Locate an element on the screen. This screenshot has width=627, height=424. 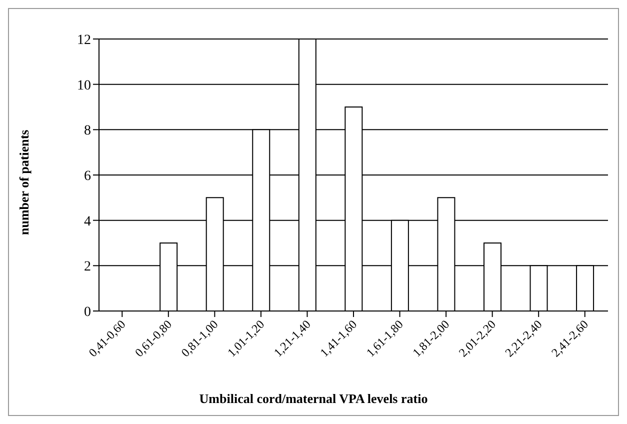
y-tick-label: 4 is located at coordinates (87, 222).